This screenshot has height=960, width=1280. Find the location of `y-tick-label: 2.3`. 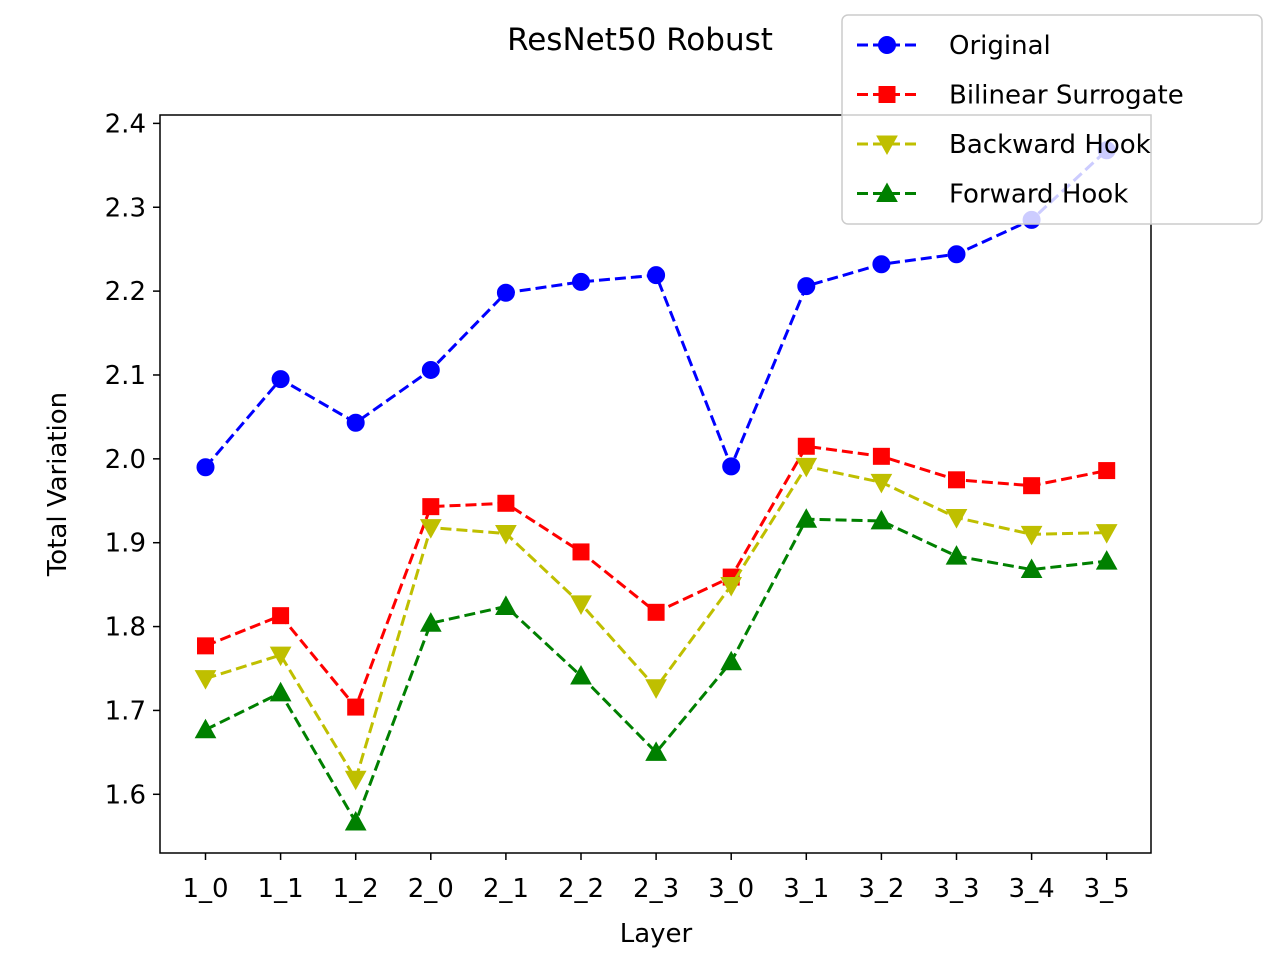

y-tick-label: 2.3 is located at coordinates (125, 208).